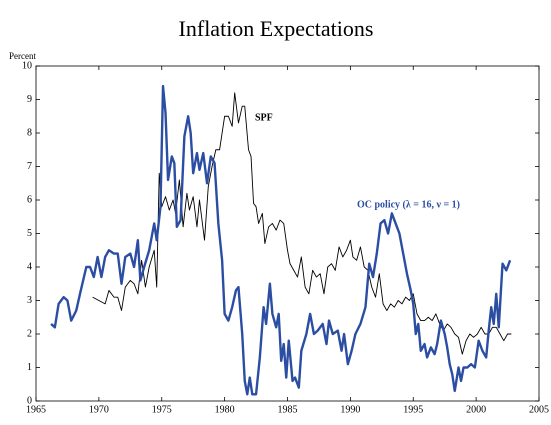 Image resolution: width=551 pixels, height=425 pixels. I want to click on y-tick-label: 2, so click(29, 333).